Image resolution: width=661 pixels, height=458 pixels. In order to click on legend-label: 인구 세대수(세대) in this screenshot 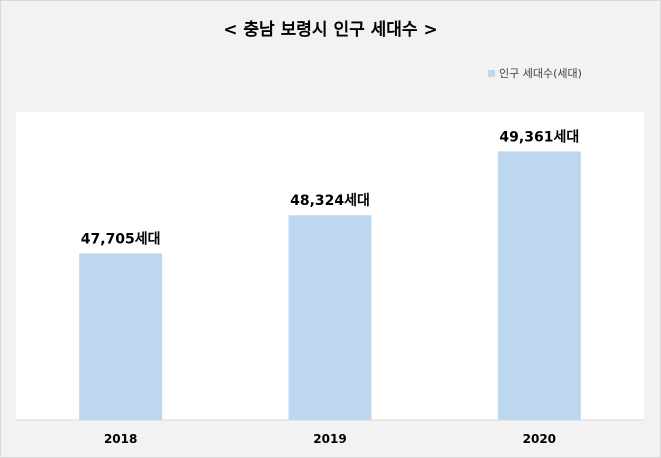, I will do `click(540, 73)`.